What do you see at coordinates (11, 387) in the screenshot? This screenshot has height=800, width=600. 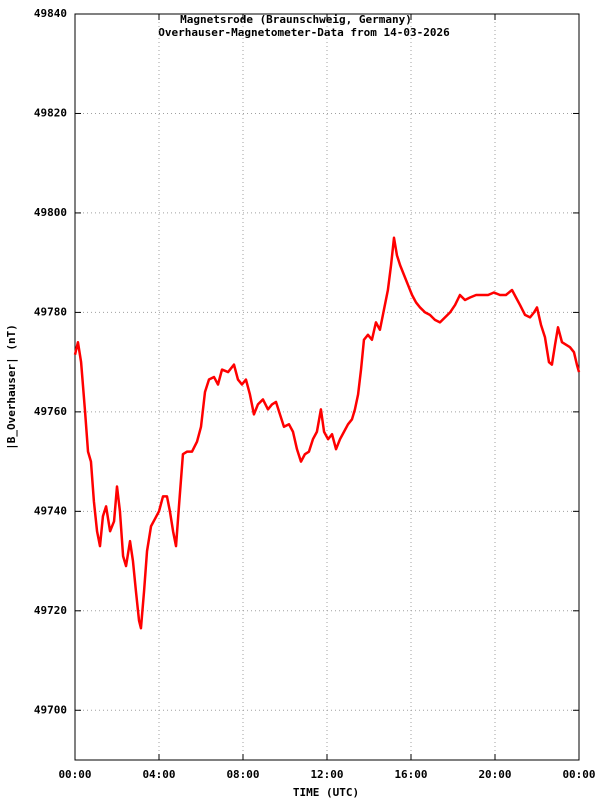 I see `y-axis-label: |B_Overhauser| (nT)` at bounding box center [11, 387].